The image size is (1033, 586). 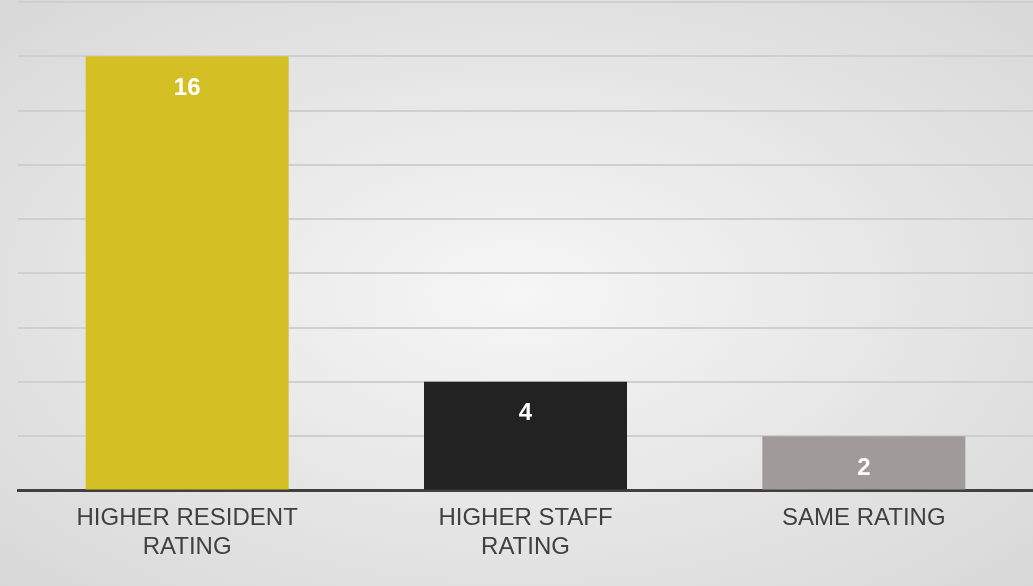 I want to click on data-label: 4, so click(x=525, y=412).